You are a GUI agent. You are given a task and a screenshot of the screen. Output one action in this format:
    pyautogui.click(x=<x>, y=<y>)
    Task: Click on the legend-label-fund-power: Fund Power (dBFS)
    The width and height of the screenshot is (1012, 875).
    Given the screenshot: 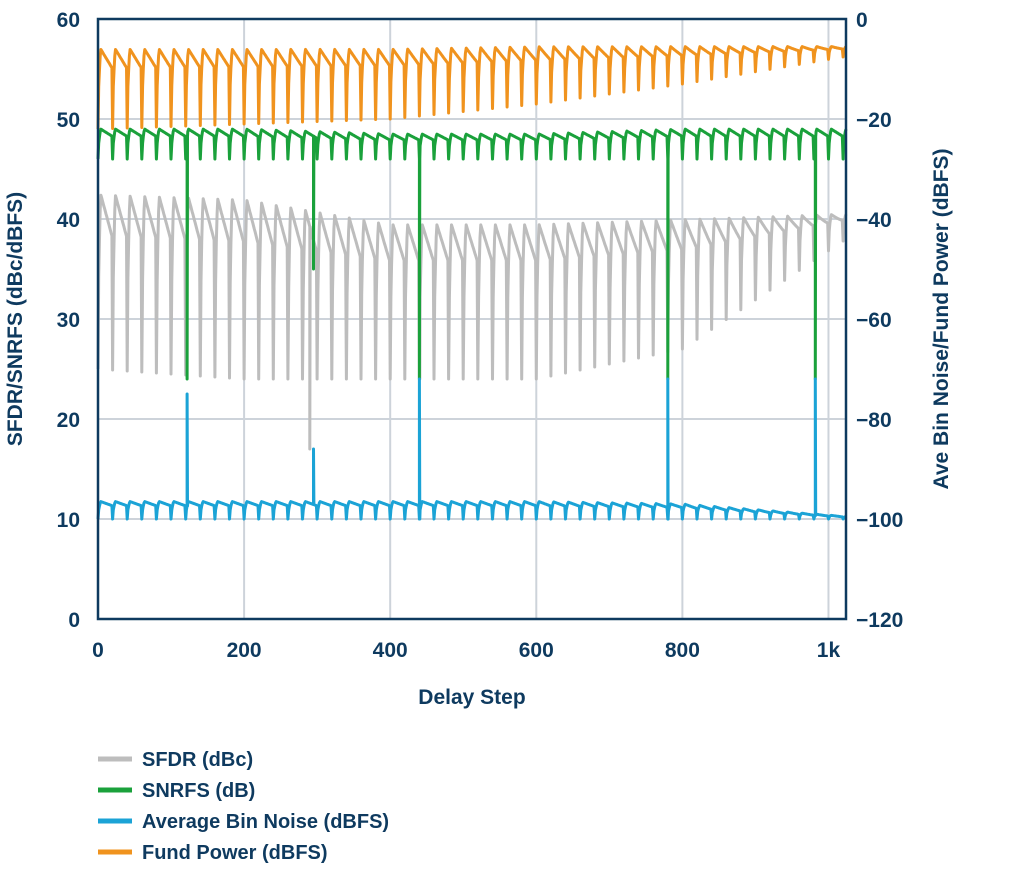 What is the action you would take?
    pyautogui.click(x=235, y=853)
    